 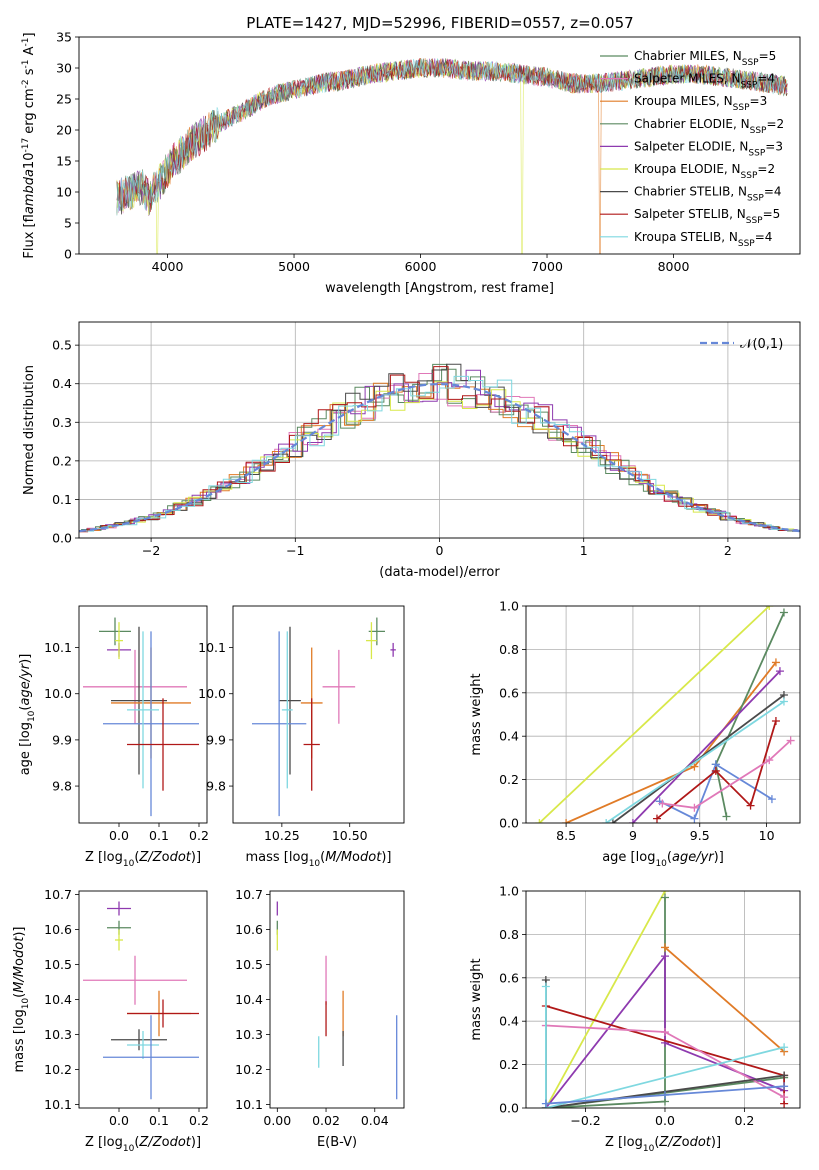 I want to click on x-tick-label: 9.5, so click(x=700, y=835).